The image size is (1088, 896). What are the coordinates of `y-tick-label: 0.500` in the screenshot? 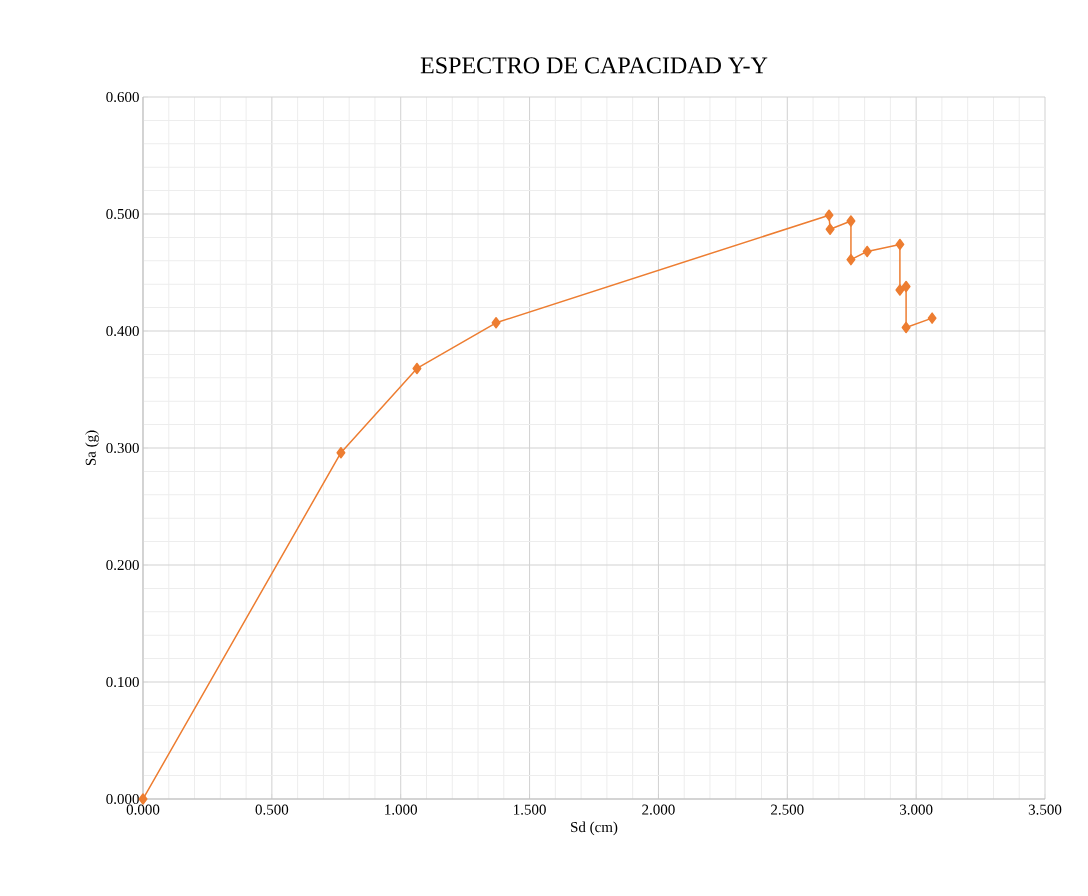 It's located at (122, 214).